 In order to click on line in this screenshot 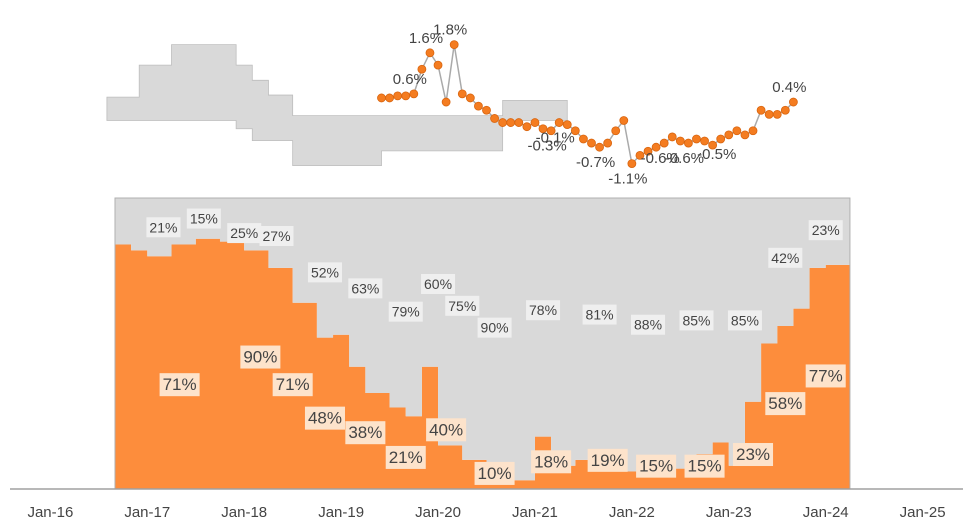, I will do `click(587, 105)`.